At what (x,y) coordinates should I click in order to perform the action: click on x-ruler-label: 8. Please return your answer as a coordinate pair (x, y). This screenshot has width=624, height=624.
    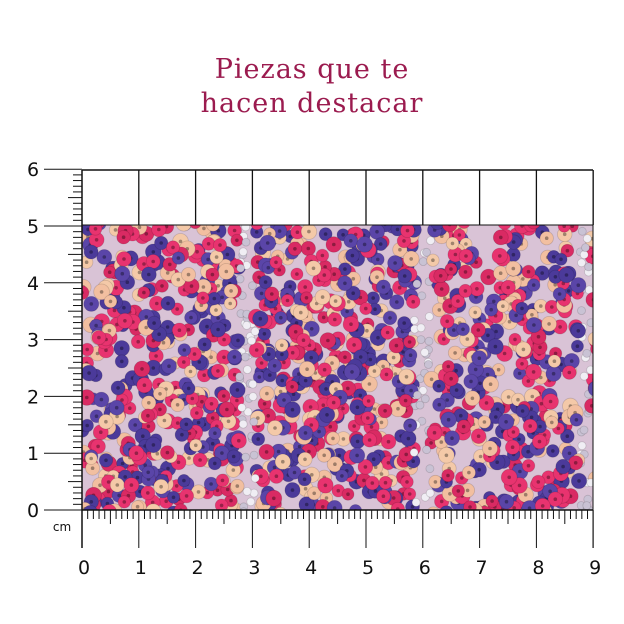
    Looking at the image, I should click on (538, 568).